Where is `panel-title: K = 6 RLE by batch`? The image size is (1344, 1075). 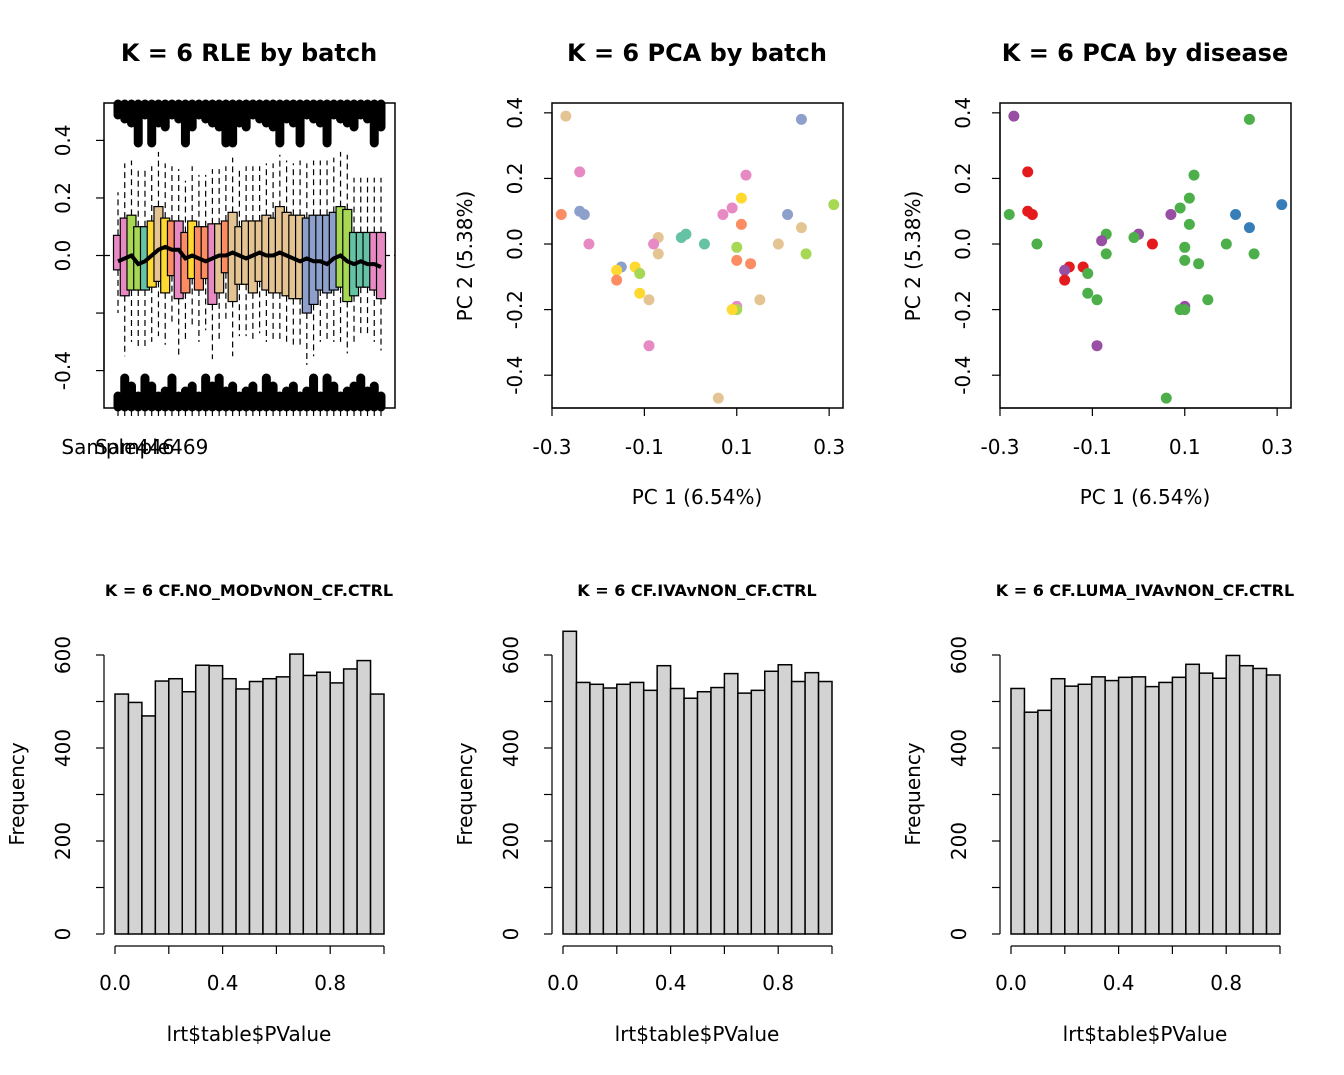
panel-title: K = 6 RLE by batch is located at coordinates (249, 53).